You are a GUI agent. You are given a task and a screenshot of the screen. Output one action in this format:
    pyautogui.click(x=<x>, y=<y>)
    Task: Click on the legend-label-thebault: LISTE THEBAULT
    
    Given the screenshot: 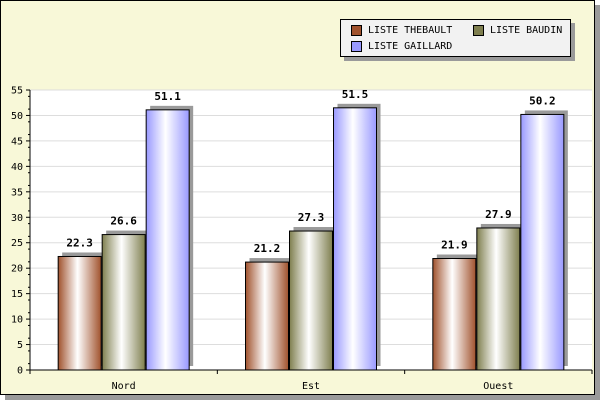 What is the action you would take?
    pyautogui.click(x=410, y=30)
    